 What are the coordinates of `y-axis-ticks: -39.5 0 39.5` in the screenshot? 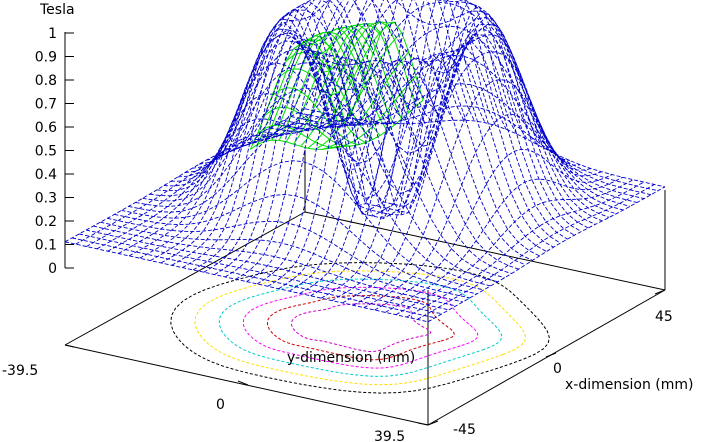 It's located at (215, 393).